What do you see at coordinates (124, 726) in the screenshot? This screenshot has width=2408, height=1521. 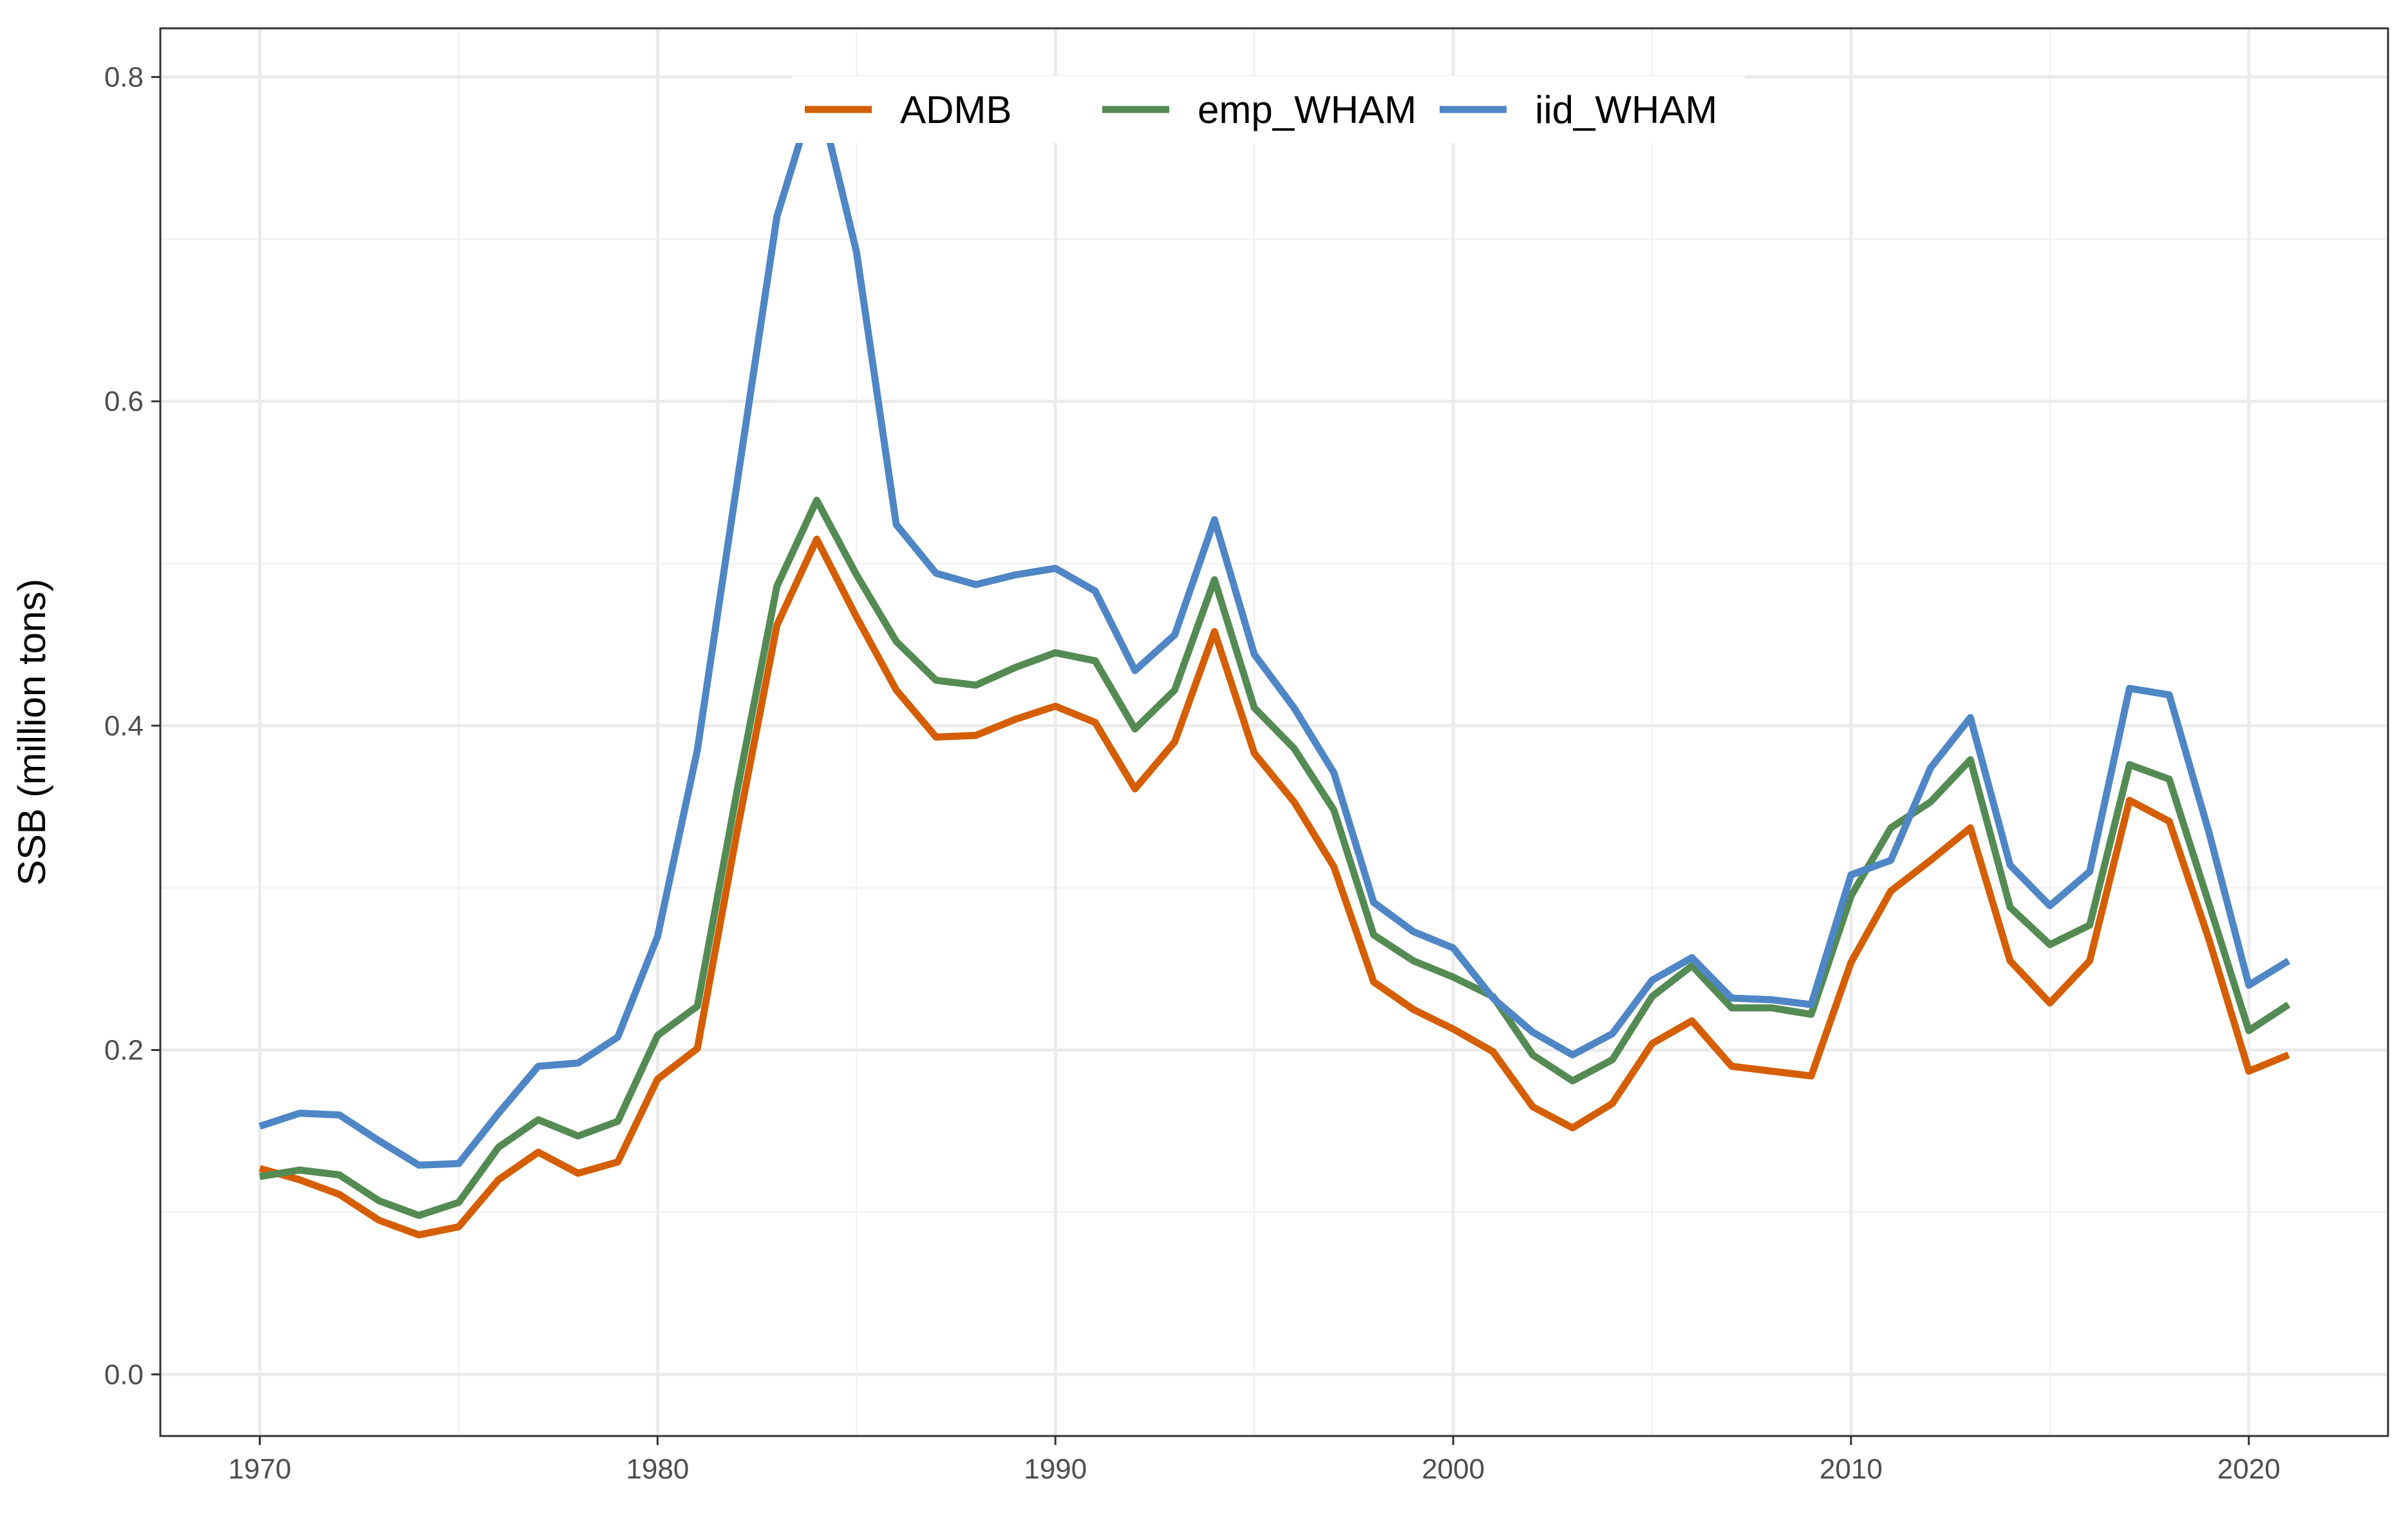 I see `y-tick-label: 0.4` at bounding box center [124, 726].